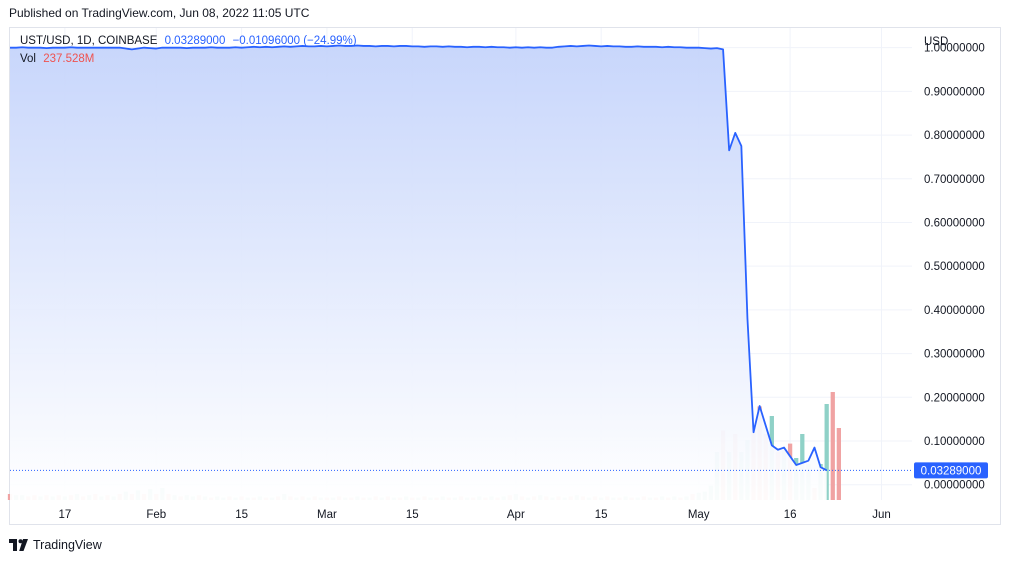  What do you see at coordinates (954, 398) in the screenshot?
I see `y-tick-label: 0.20000000` at bounding box center [954, 398].